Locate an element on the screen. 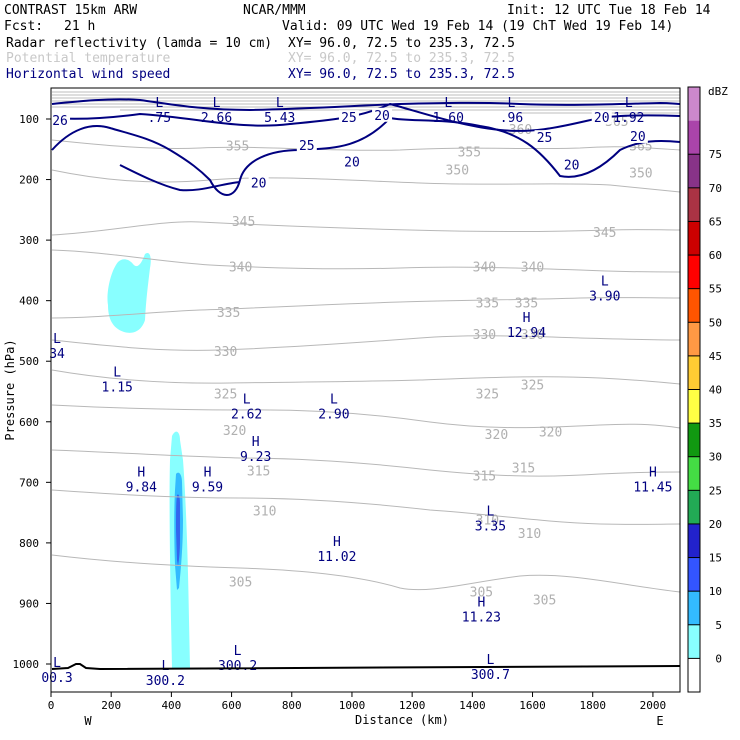 This screenshot has height=740, width=740. extremum-value: 9.23 is located at coordinates (255, 457).